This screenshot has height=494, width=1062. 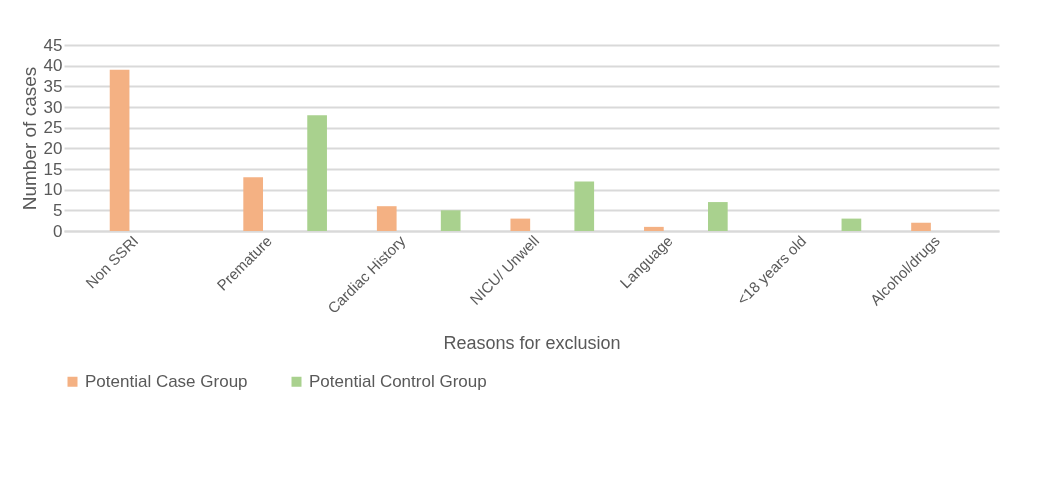 What do you see at coordinates (53, 45) in the screenshot?
I see `y-tick-label: 45` at bounding box center [53, 45].